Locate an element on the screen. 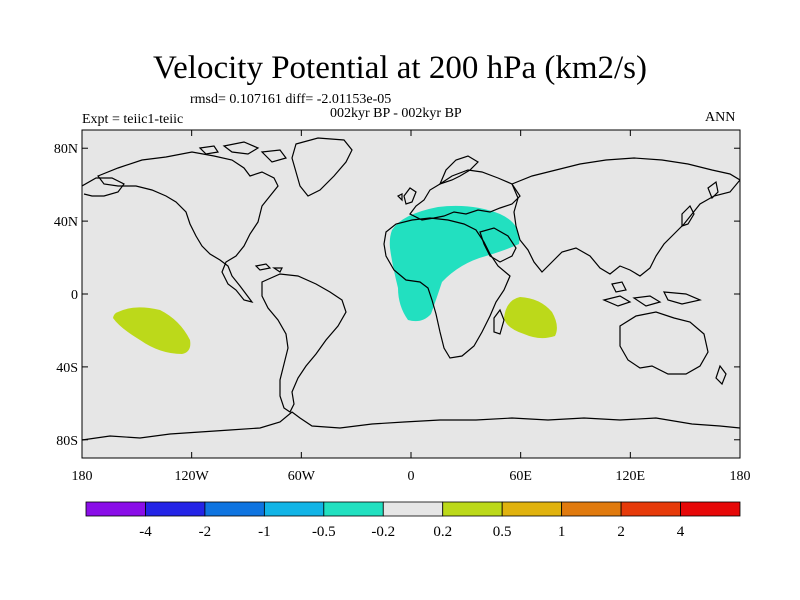  greenland-coast is located at coordinates (322, 167).